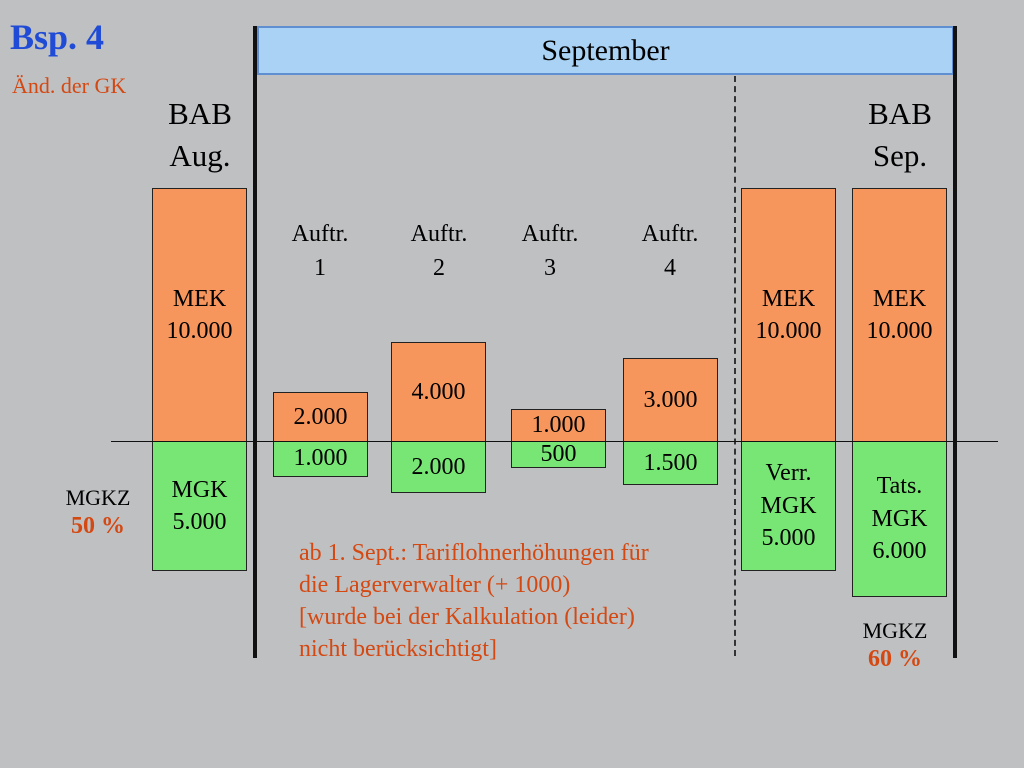 This screenshot has width=1024, height=768. What do you see at coordinates (320, 251) in the screenshot?
I see `order-1-heading: Auftr. 1` at bounding box center [320, 251].